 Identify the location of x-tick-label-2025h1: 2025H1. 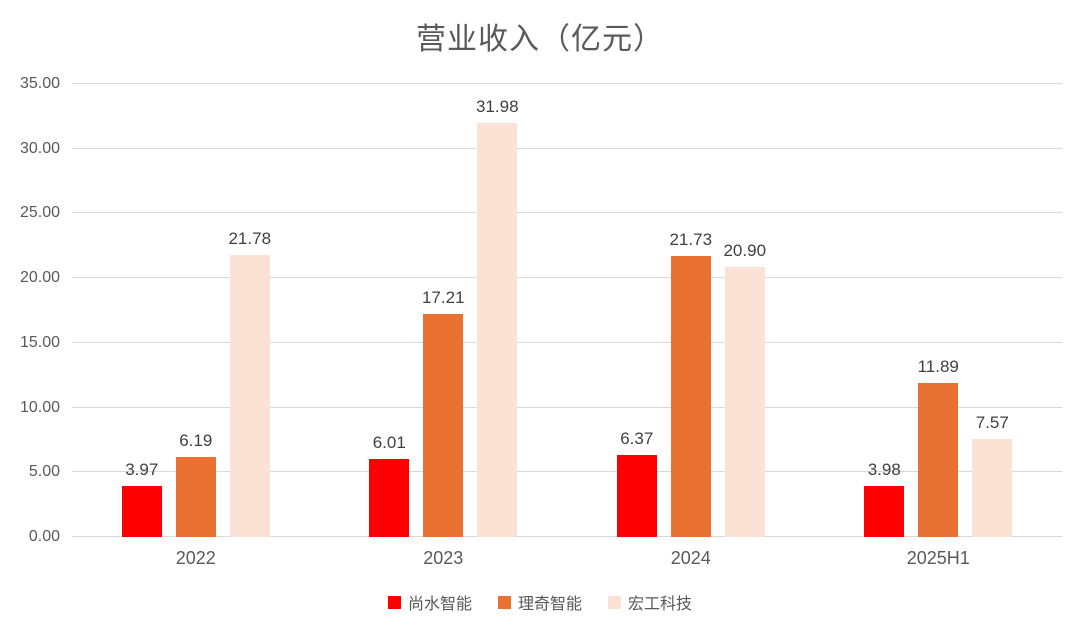
(938, 558).